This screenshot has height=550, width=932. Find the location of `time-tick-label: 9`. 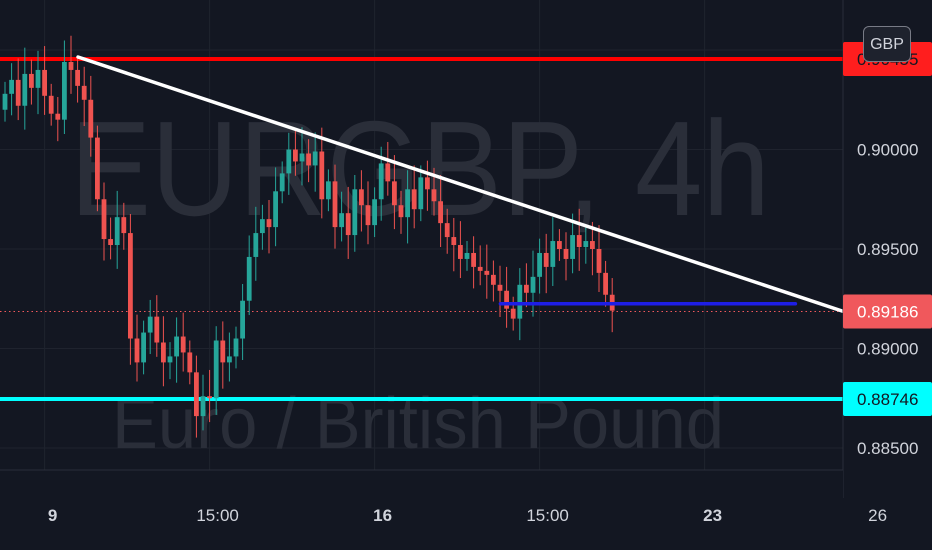

time-tick-label: 9 is located at coordinates (52, 515).